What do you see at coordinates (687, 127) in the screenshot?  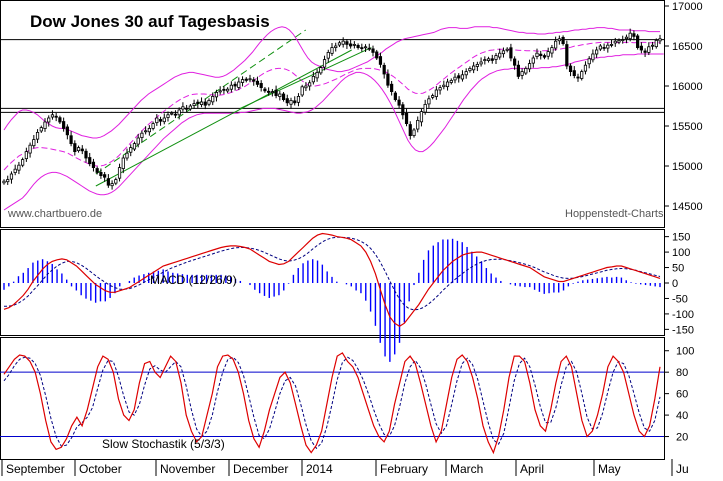 I see `price-tick-label: 15500` at bounding box center [687, 127].